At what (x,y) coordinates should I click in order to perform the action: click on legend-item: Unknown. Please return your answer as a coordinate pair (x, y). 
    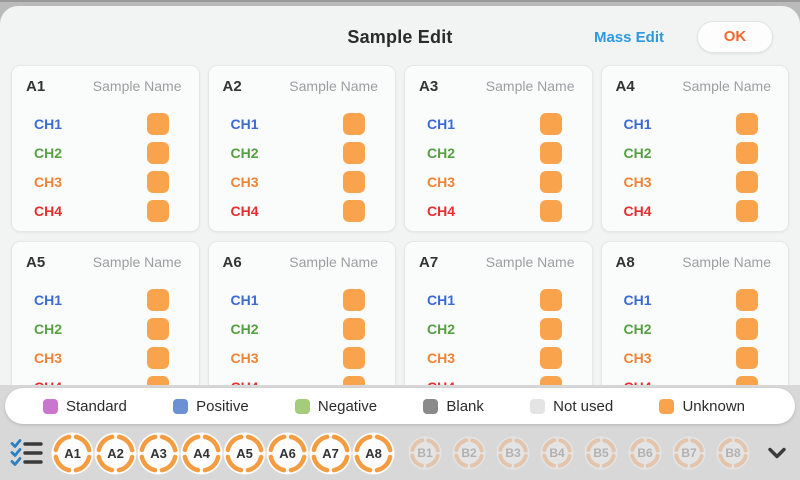
    Looking at the image, I should click on (702, 406).